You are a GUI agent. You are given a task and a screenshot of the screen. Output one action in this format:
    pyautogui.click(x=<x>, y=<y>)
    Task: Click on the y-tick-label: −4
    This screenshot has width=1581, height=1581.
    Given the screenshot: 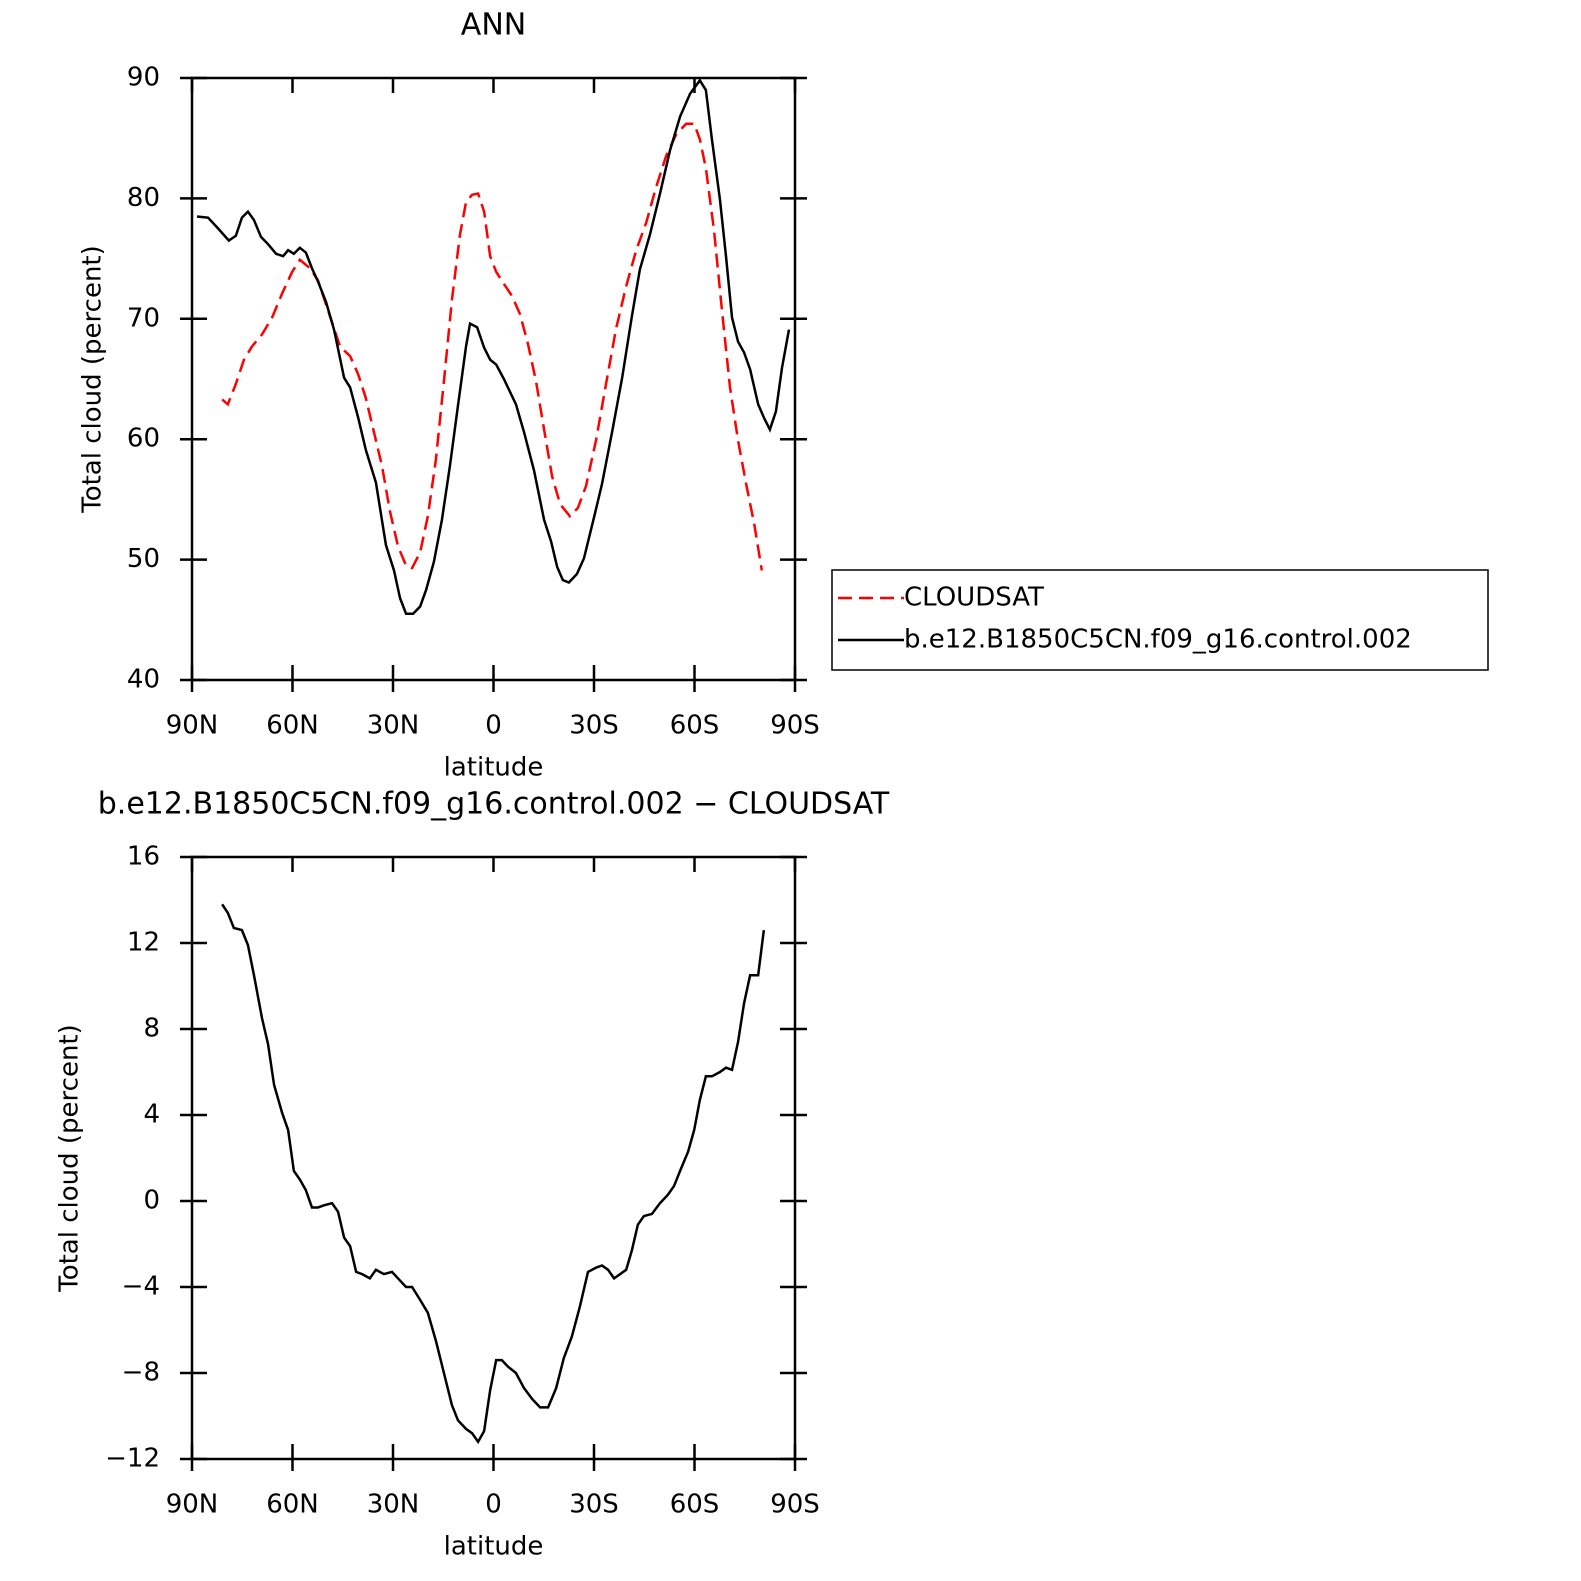 What is the action you would take?
    pyautogui.click(x=141, y=1287)
    